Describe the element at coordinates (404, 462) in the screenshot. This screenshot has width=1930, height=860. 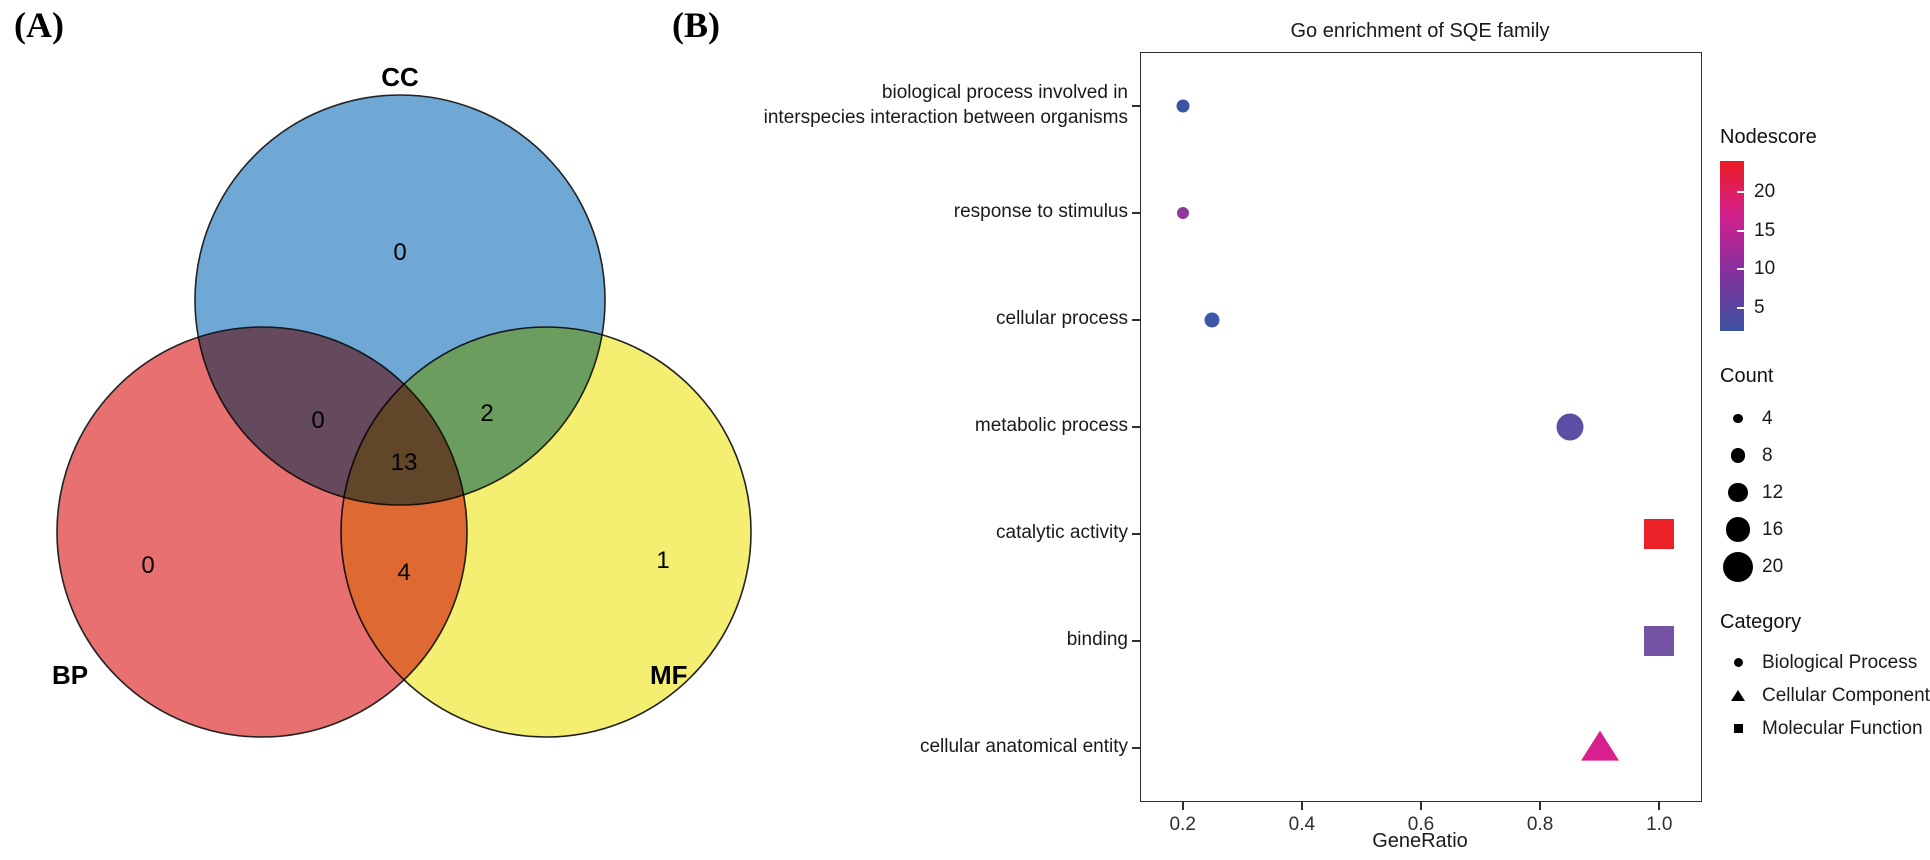
I see `venn-count-all: 13` at that location.